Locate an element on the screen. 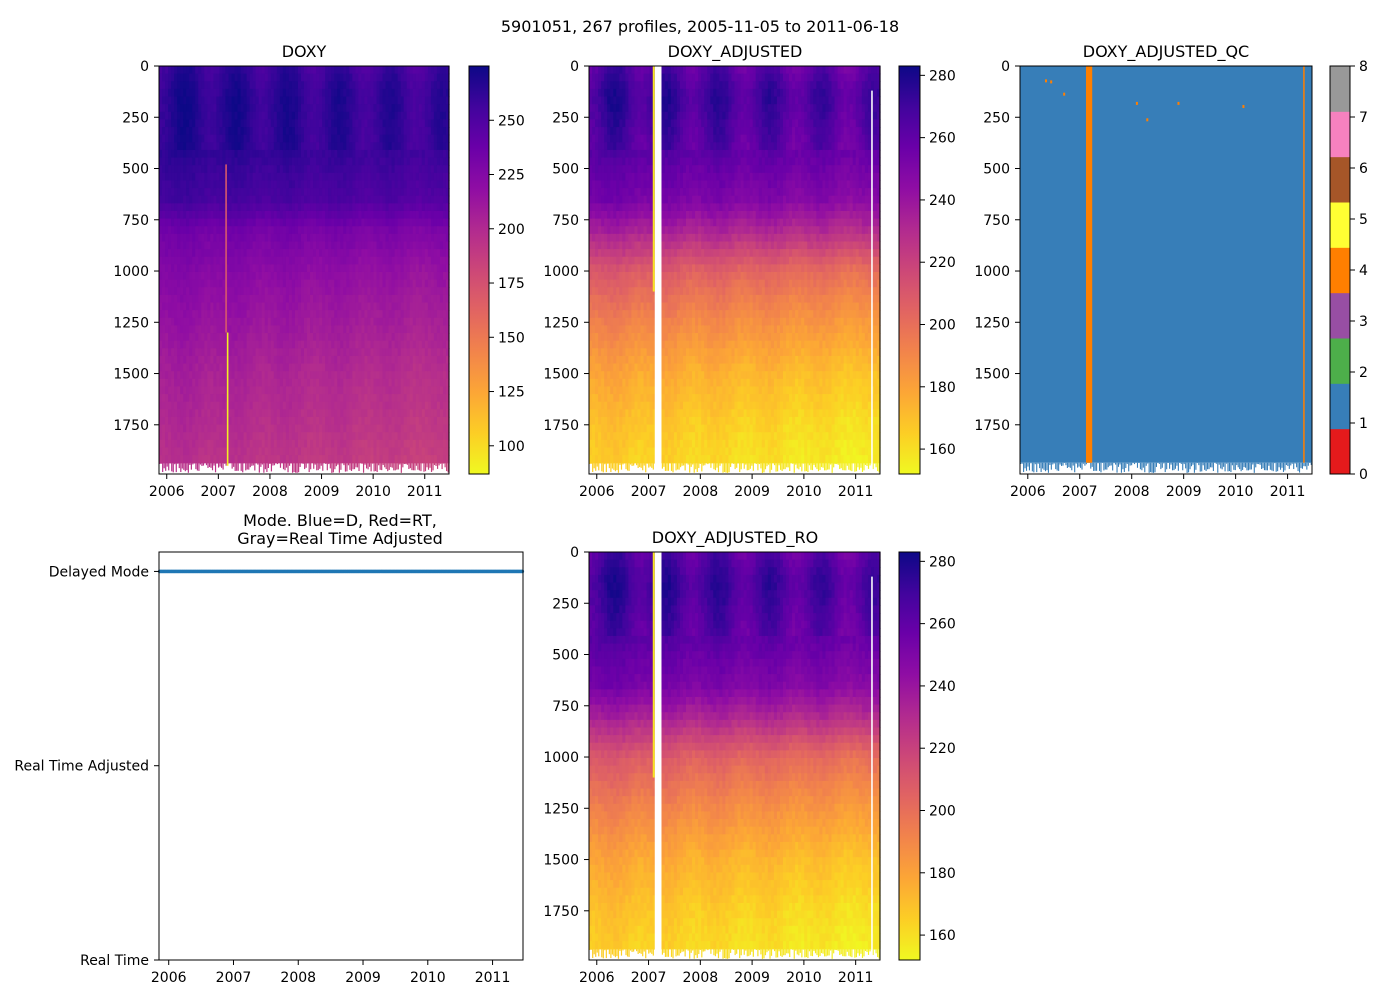  panel-doxy-heatmap is located at coordinates (304, 270).